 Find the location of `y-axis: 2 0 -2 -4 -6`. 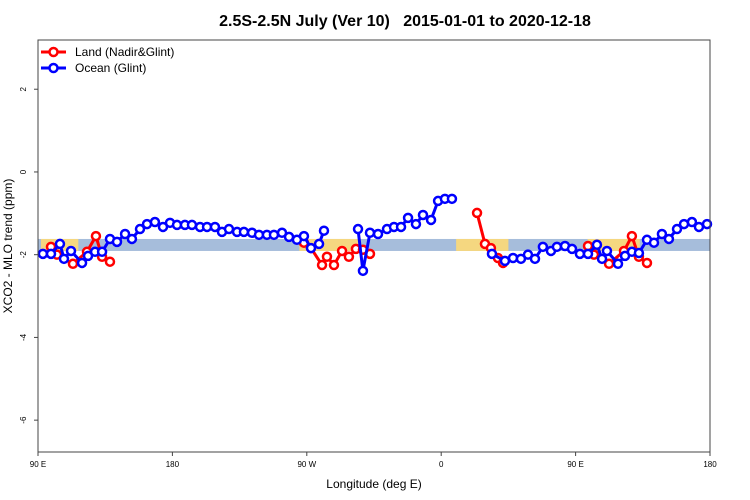

y-axis: 2 0 -2 -4 -6 is located at coordinates (28, 255).